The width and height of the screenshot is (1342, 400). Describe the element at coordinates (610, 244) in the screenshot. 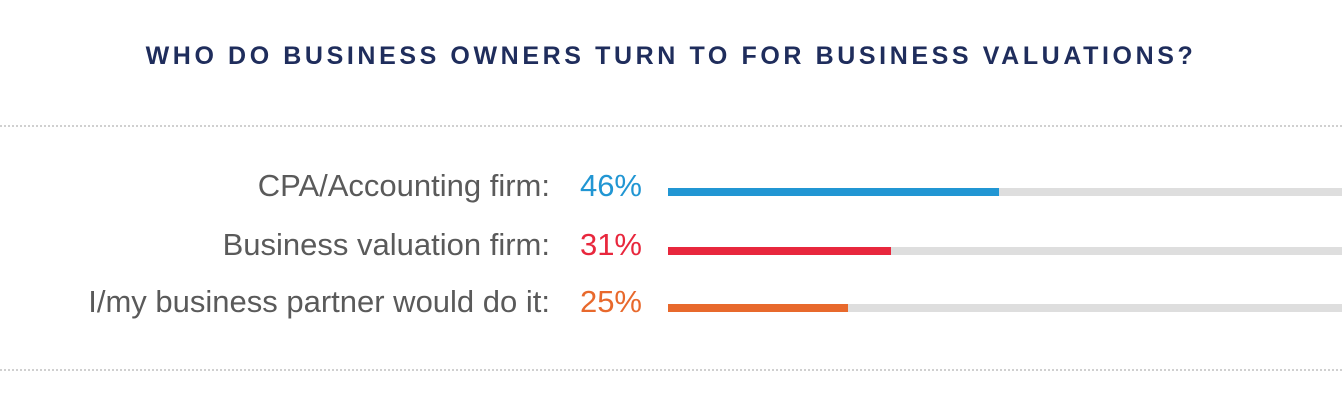

I see `value-label: 31%` at that location.